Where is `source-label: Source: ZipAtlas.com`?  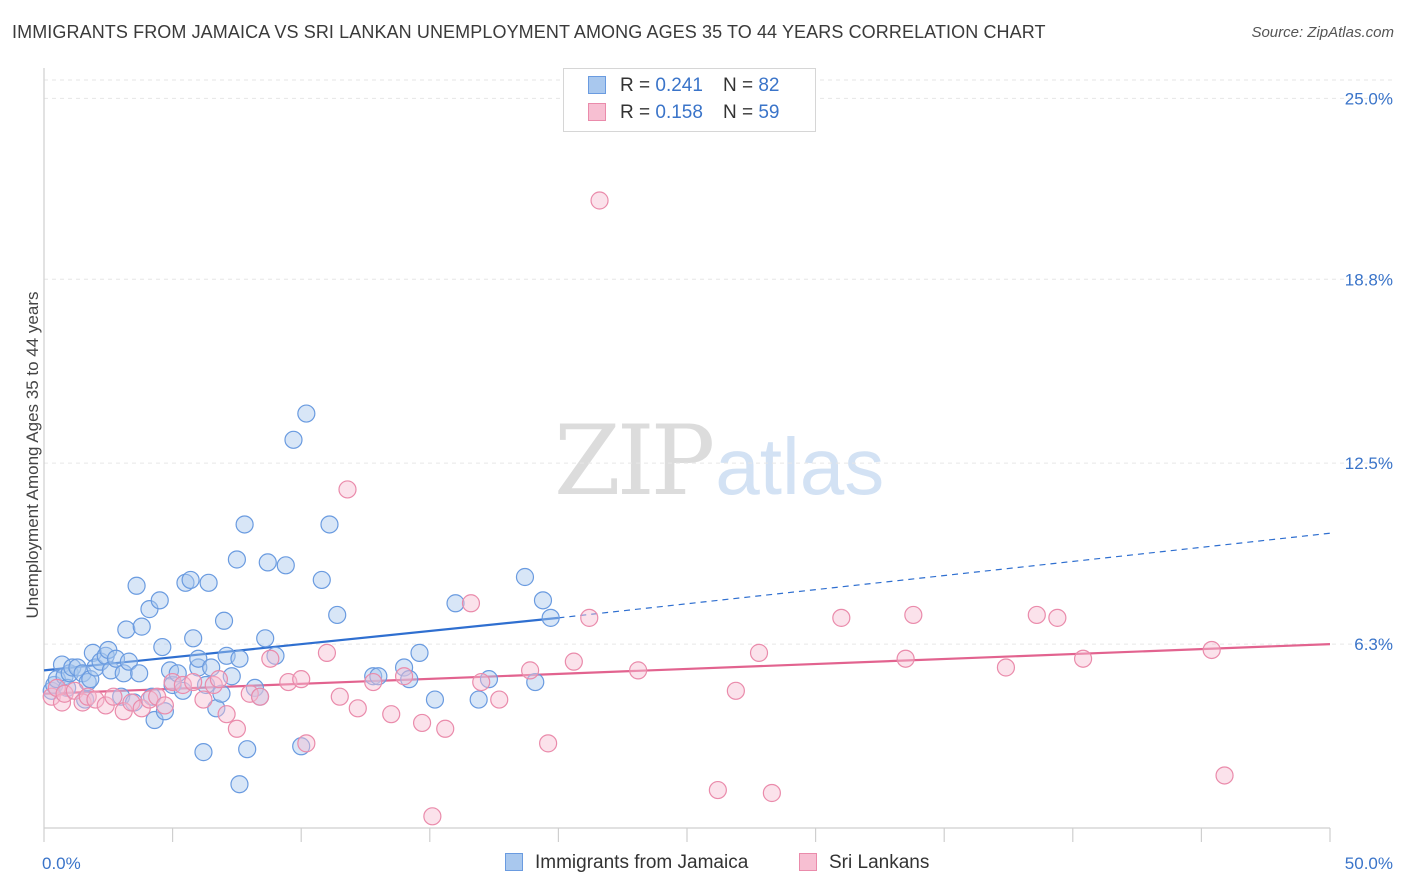 source-label: Source: ZipAtlas.com is located at coordinates (1322, 32).